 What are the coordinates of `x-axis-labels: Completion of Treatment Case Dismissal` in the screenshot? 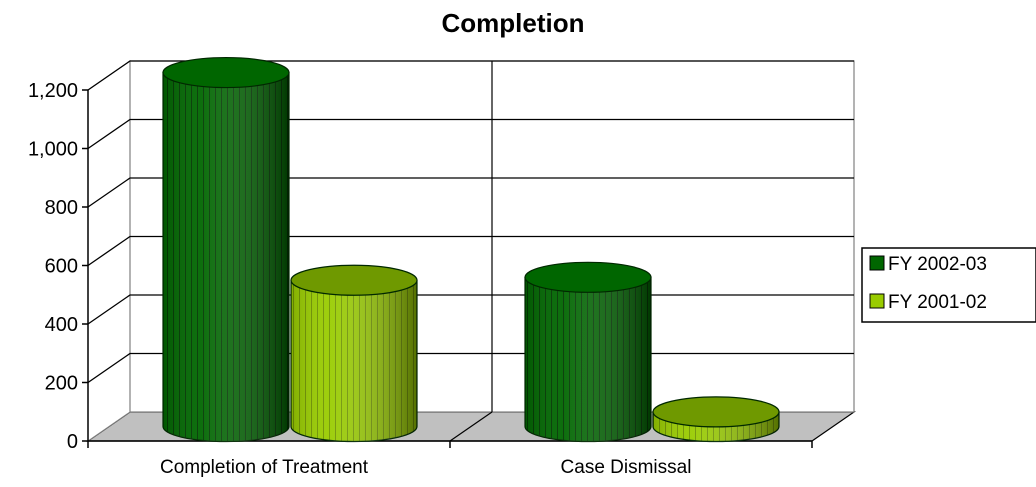 It's located at (450, 459).